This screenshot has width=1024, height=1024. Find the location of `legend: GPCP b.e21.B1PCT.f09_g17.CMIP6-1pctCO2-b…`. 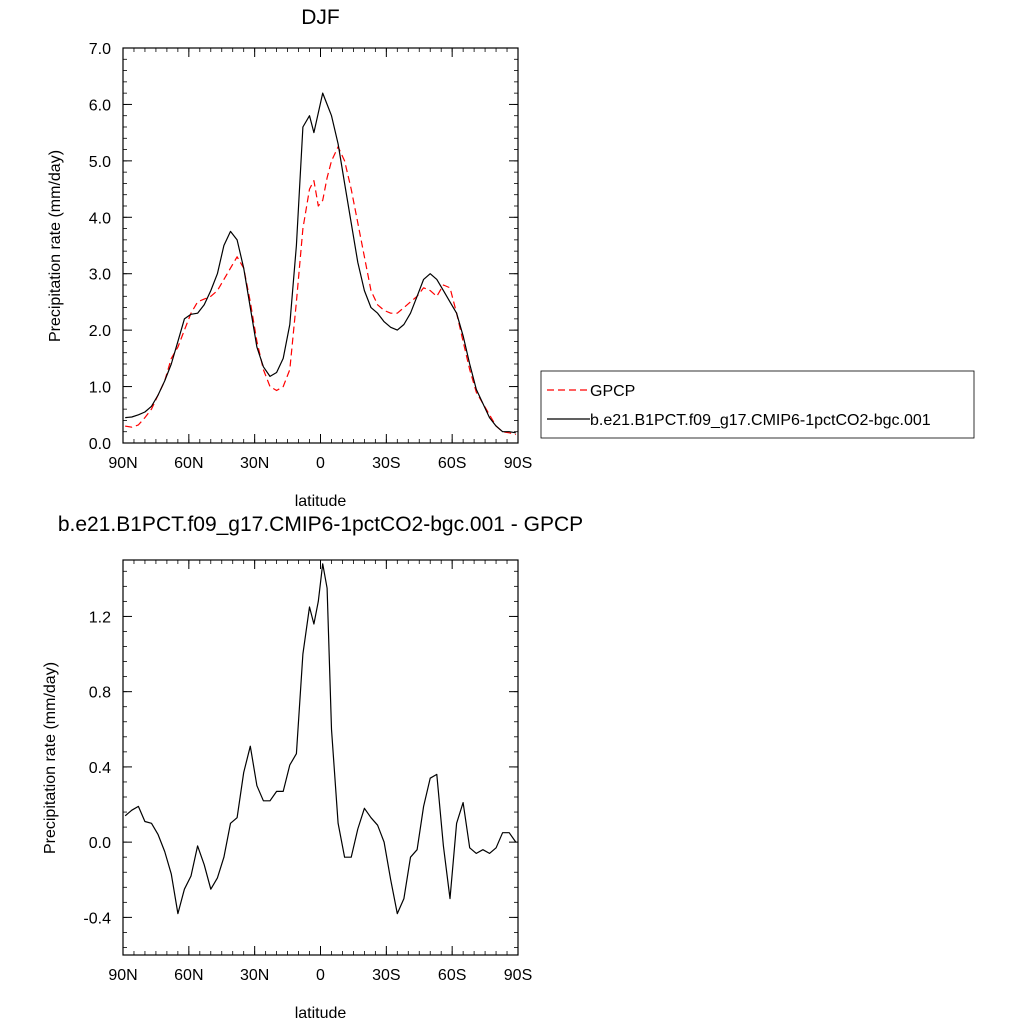

legend: GPCP b.e21.B1PCT.f09_g17.CMIP6-1pctCO2-b… is located at coordinates (757, 404).